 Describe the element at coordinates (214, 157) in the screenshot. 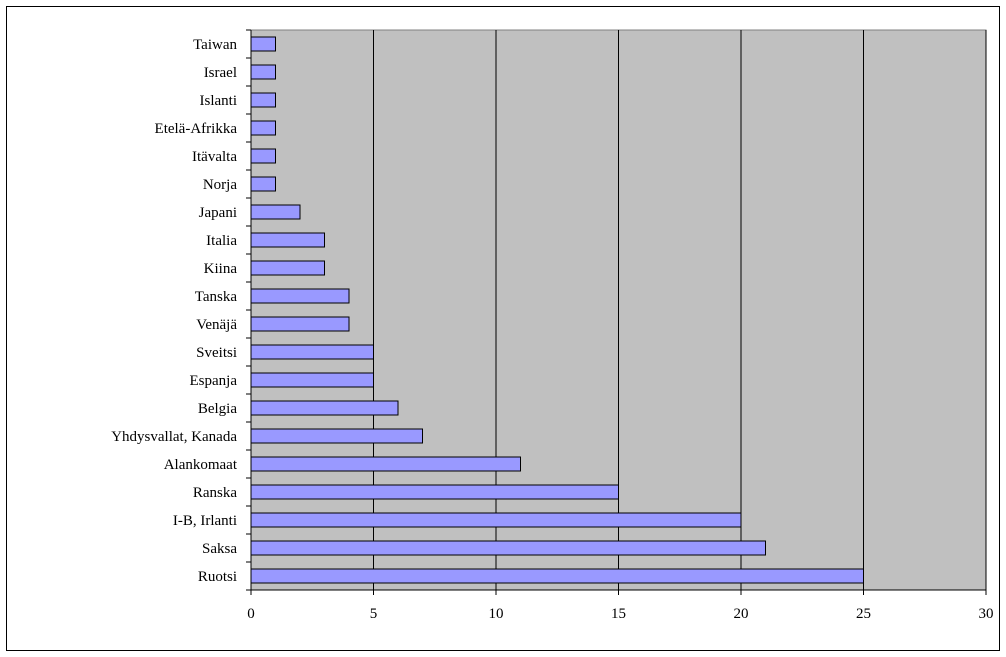

I see `category-label: Itävalta` at that location.